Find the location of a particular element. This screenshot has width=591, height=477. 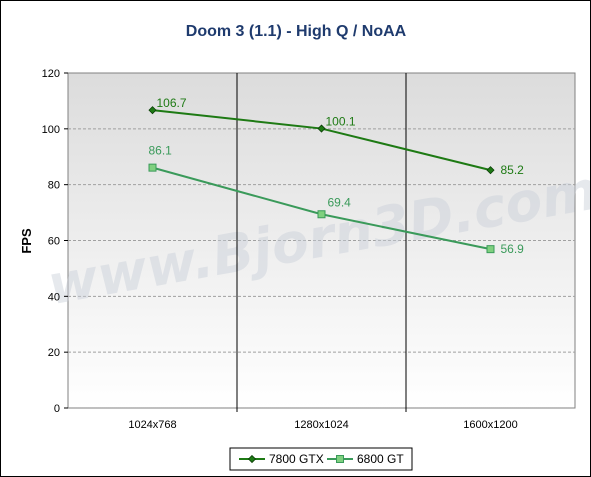

legend-item: 7800 GTX is located at coordinates (281, 459).